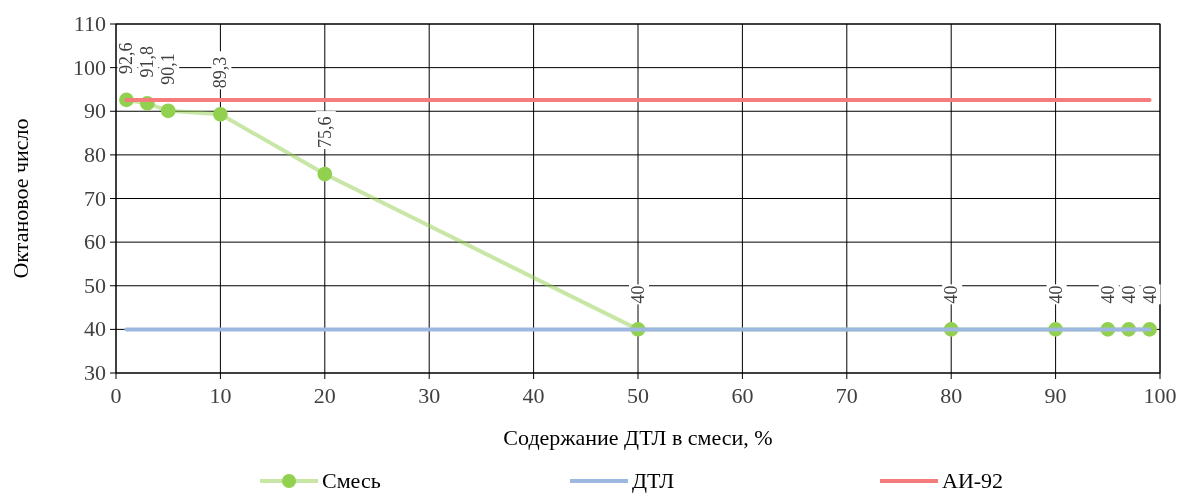 This screenshot has width=1190, height=500. What do you see at coordinates (429, 395) in the screenshot?
I see `x-tick-label: 30` at bounding box center [429, 395].